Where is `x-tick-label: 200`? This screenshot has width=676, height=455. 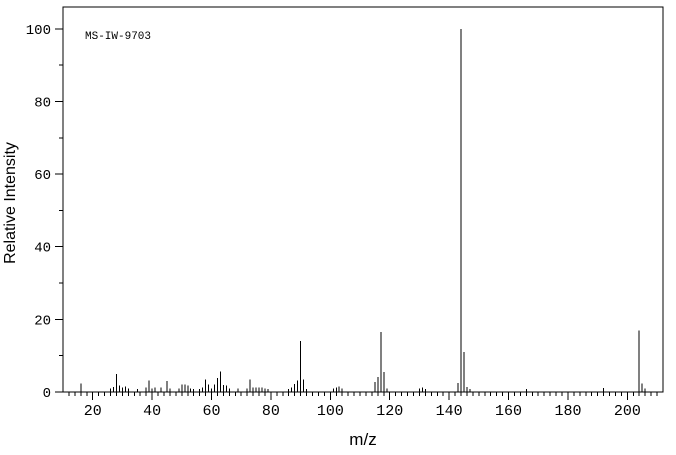
x-tick-label: 200 is located at coordinates (627, 411).